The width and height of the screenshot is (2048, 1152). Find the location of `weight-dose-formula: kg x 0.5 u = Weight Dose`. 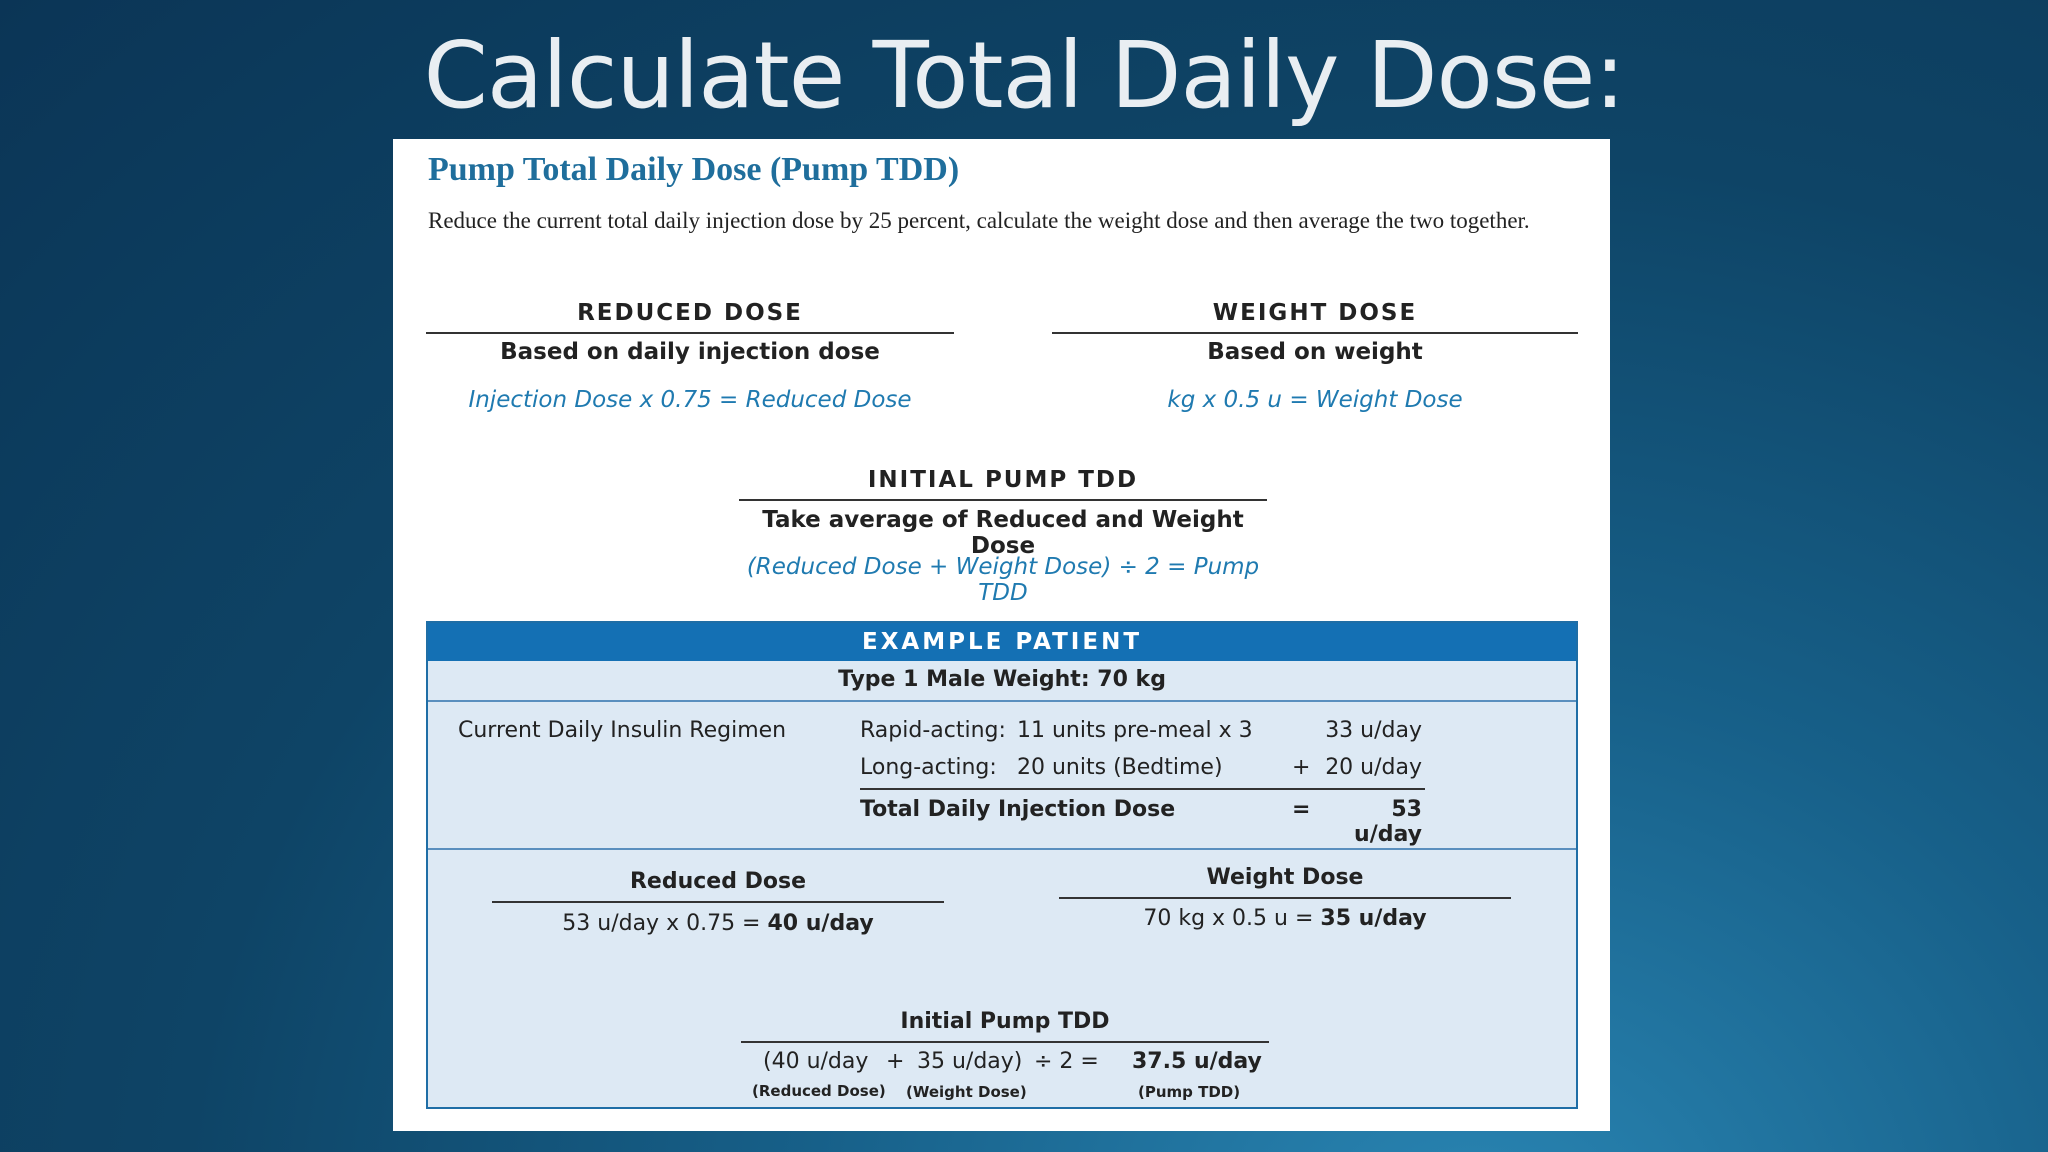

weight-dose-formula: kg x 0.5 u = Weight Dose is located at coordinates (1315, 400).